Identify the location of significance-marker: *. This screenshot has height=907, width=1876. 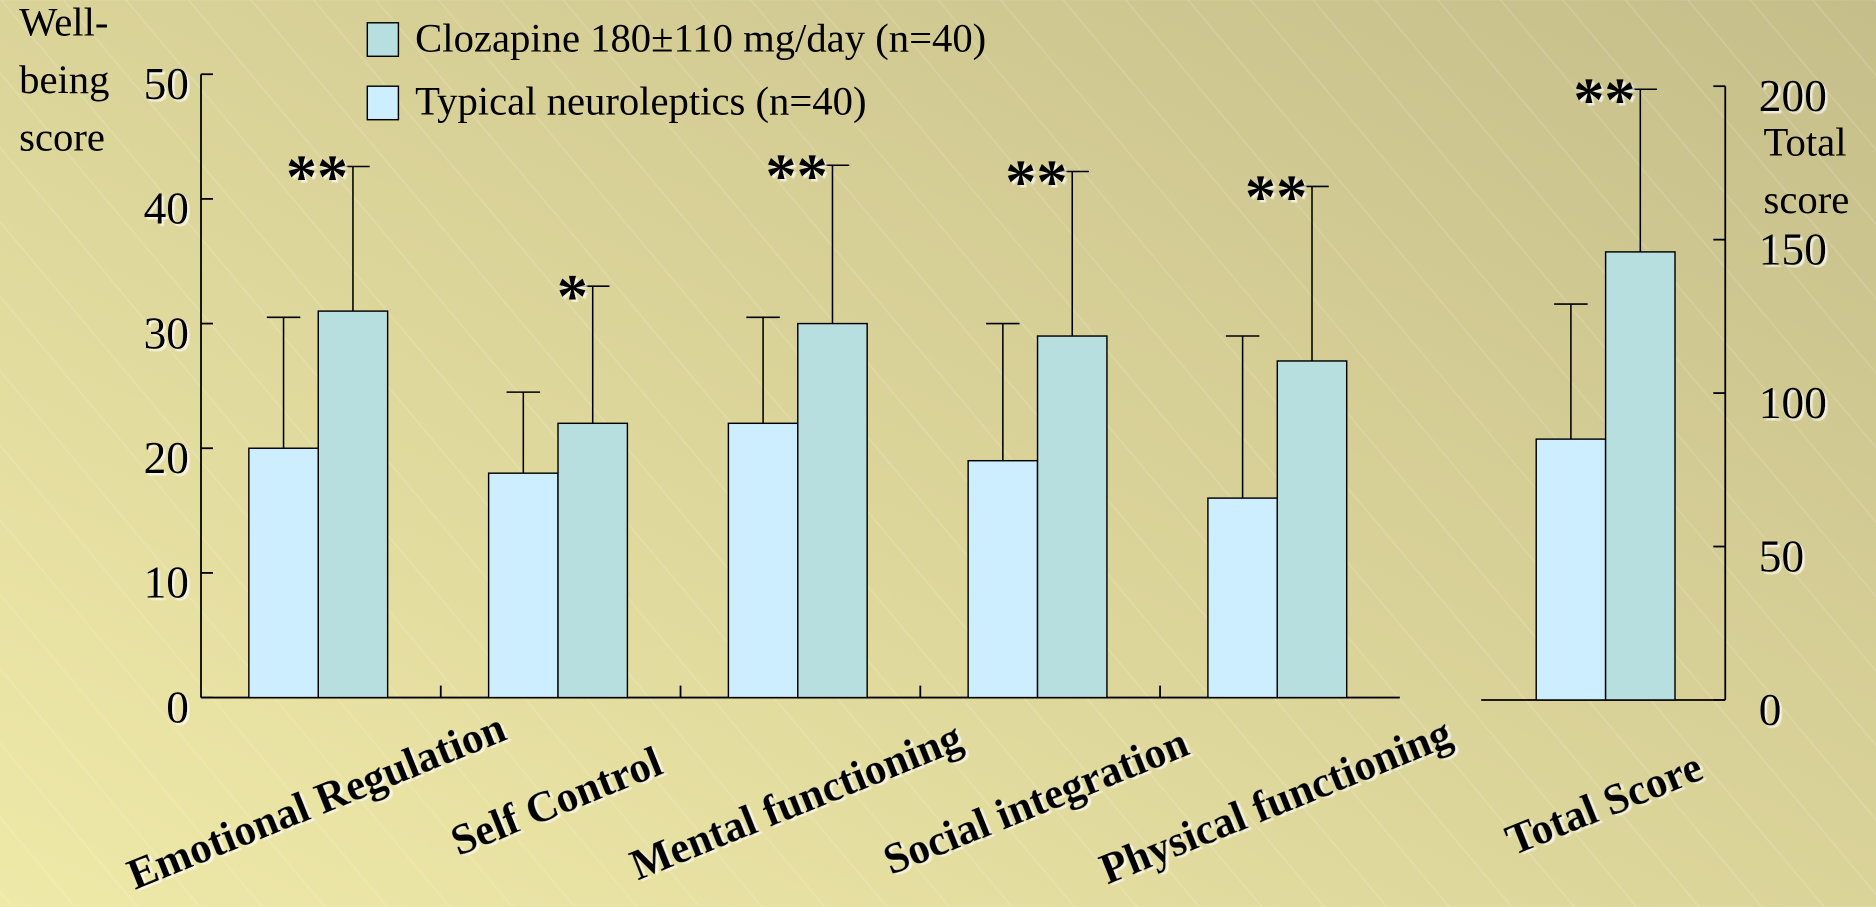
(572, 297).